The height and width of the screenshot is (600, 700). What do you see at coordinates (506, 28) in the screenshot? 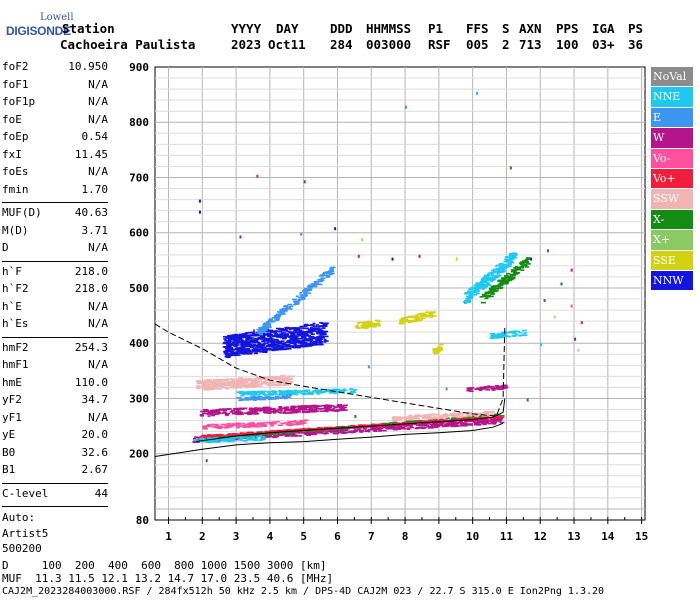
I see `hdr-s-label: S` at bounding box center [506, 28].